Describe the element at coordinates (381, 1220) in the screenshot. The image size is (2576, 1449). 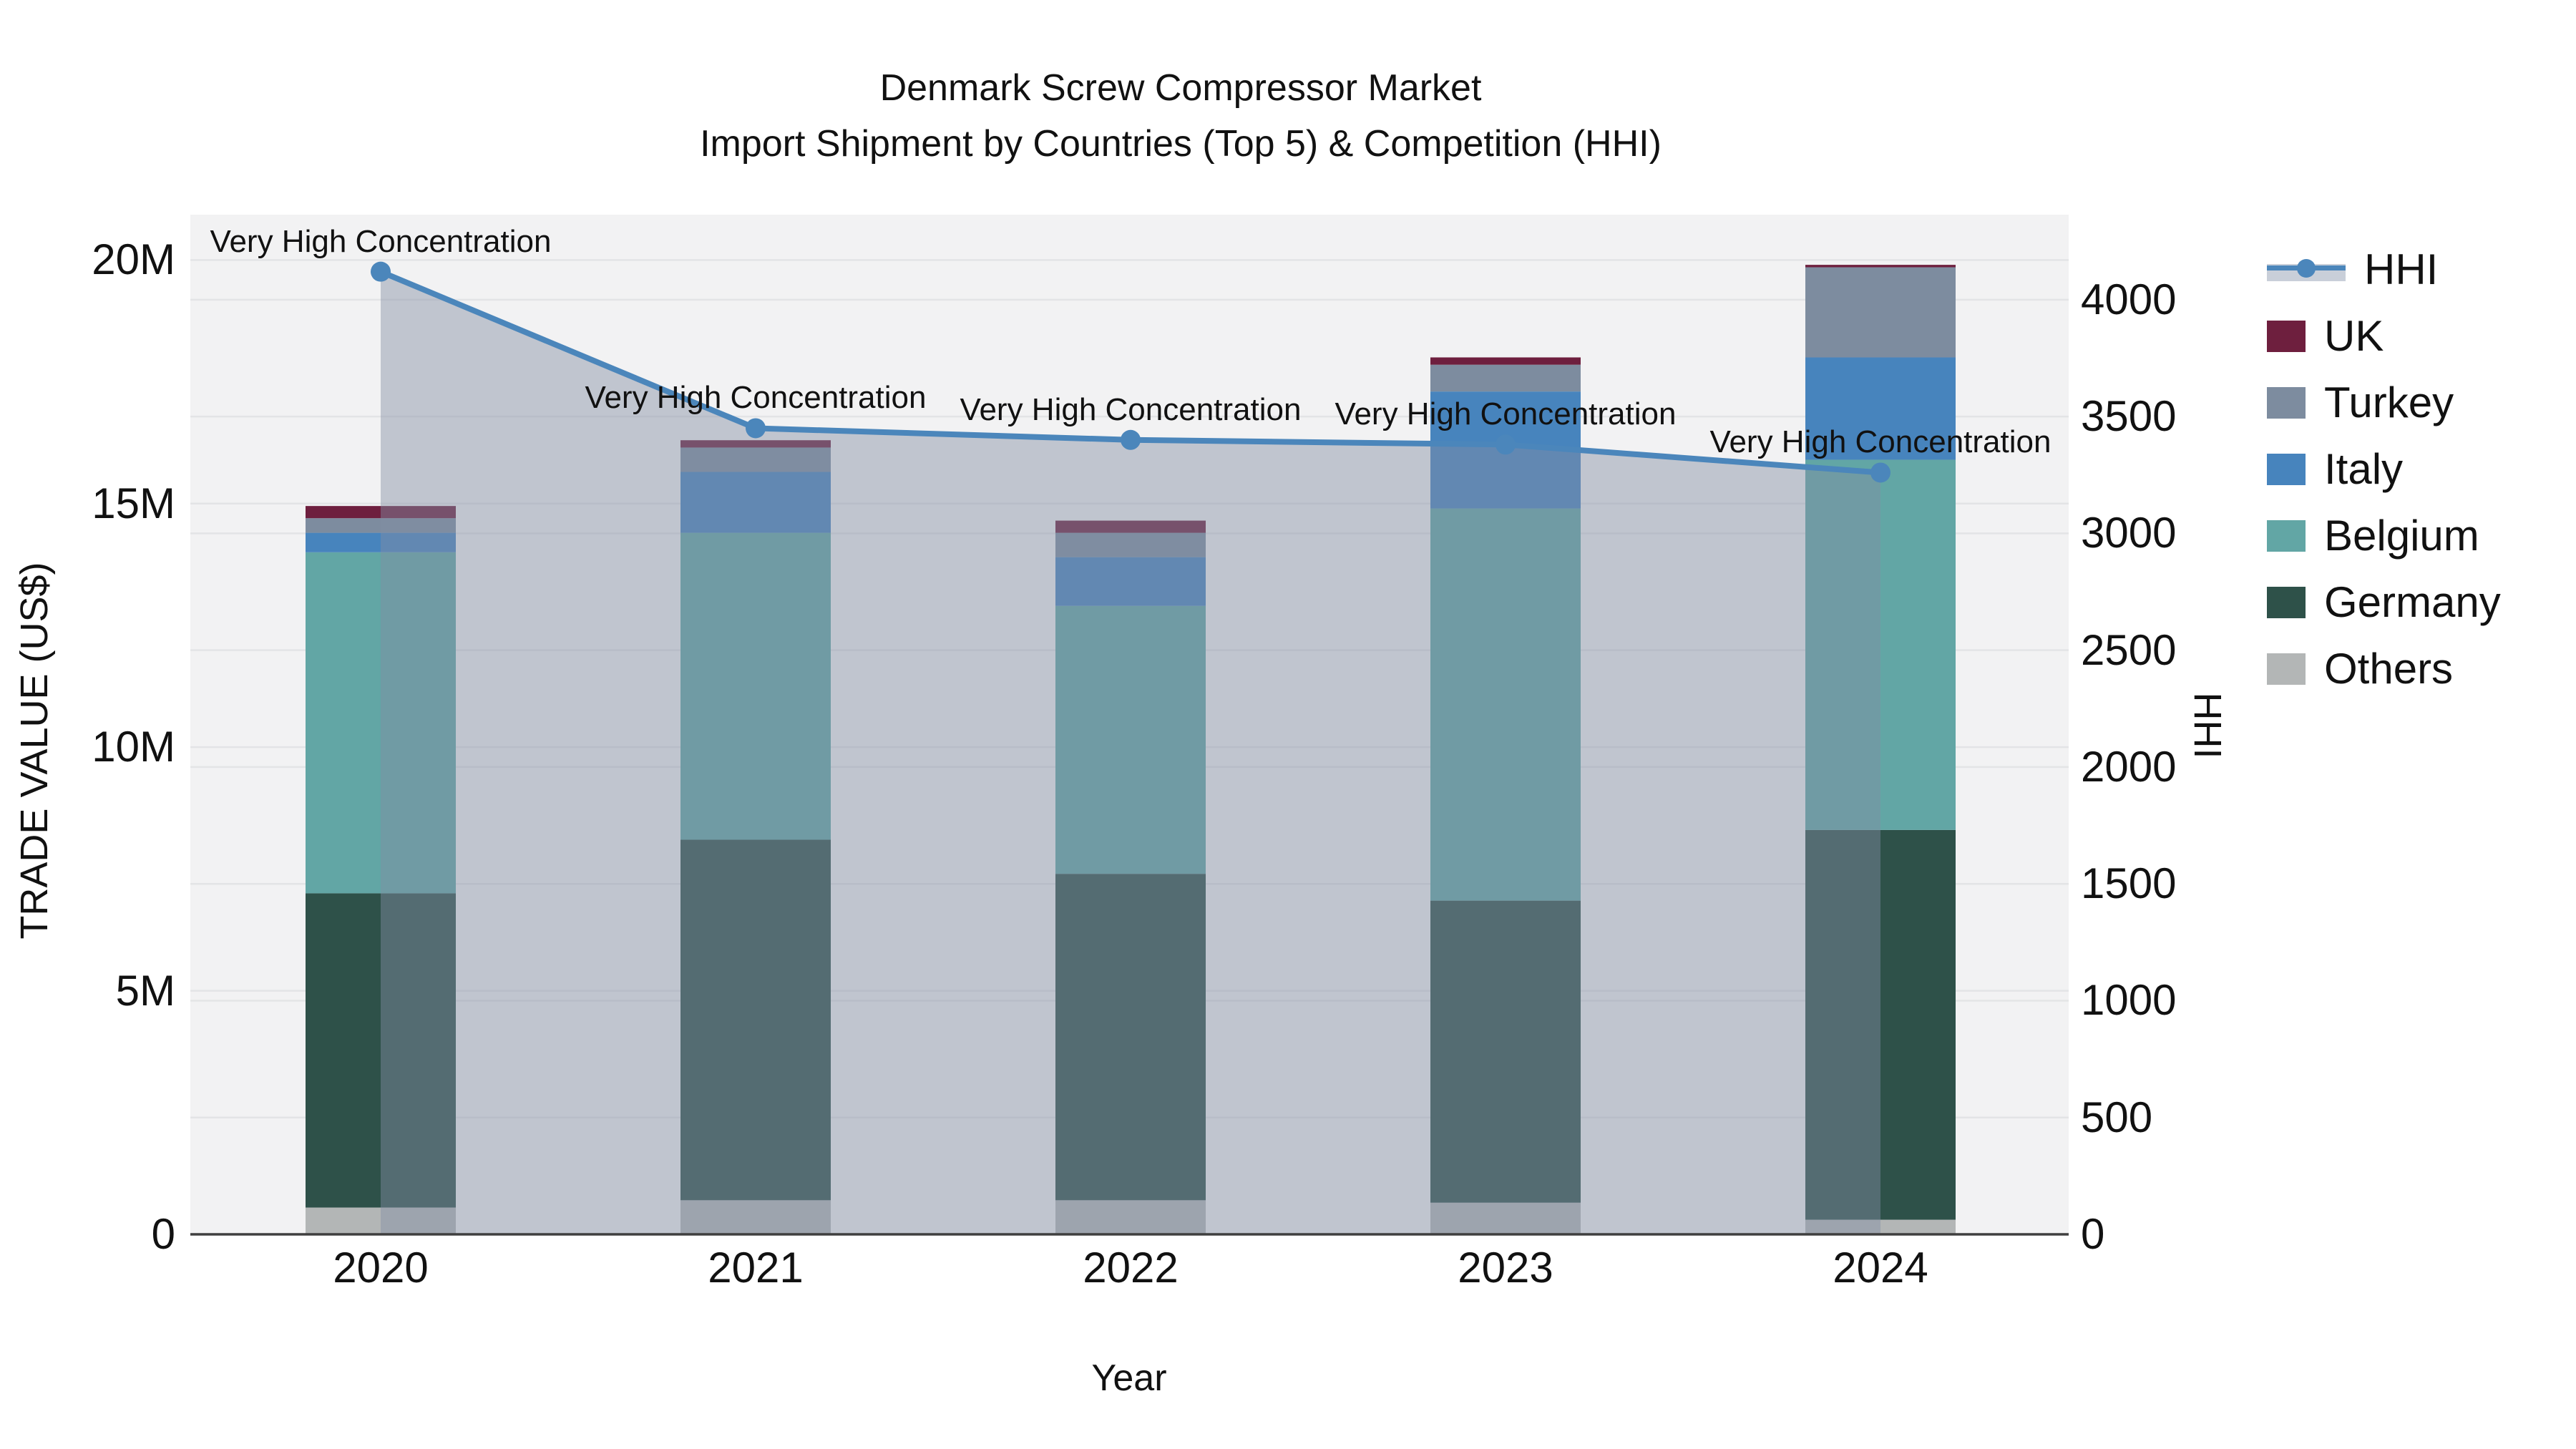
I see `bar-segment-2020-others` at that location.